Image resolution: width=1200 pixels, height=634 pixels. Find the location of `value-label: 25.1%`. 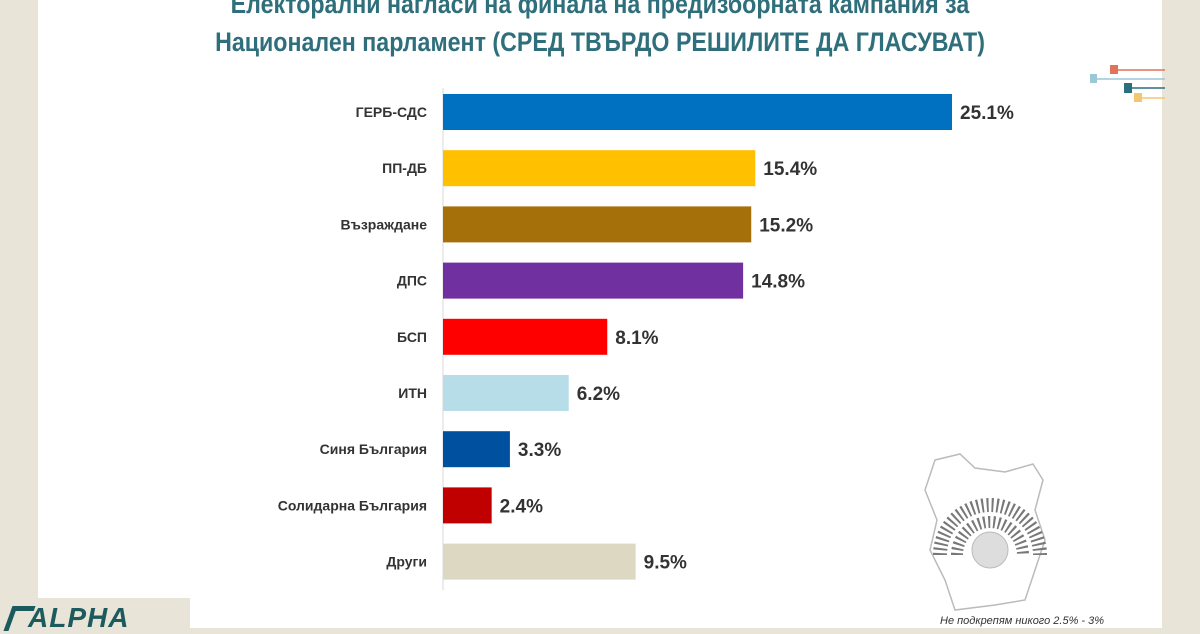

value-label: 25.1% is located at coordinates (987, 113).